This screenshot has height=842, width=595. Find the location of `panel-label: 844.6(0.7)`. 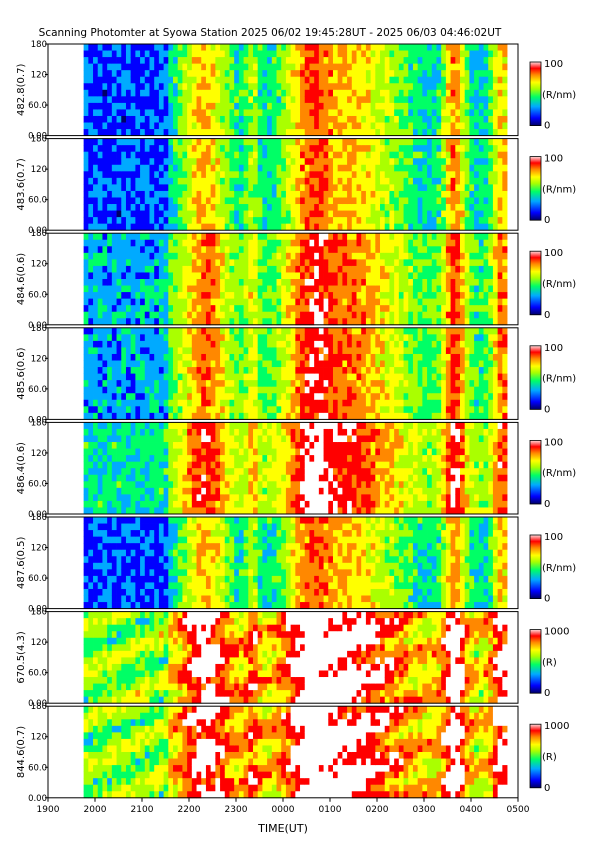

panel-label: 844.6(0.7) is located at coordinates (21, 752).